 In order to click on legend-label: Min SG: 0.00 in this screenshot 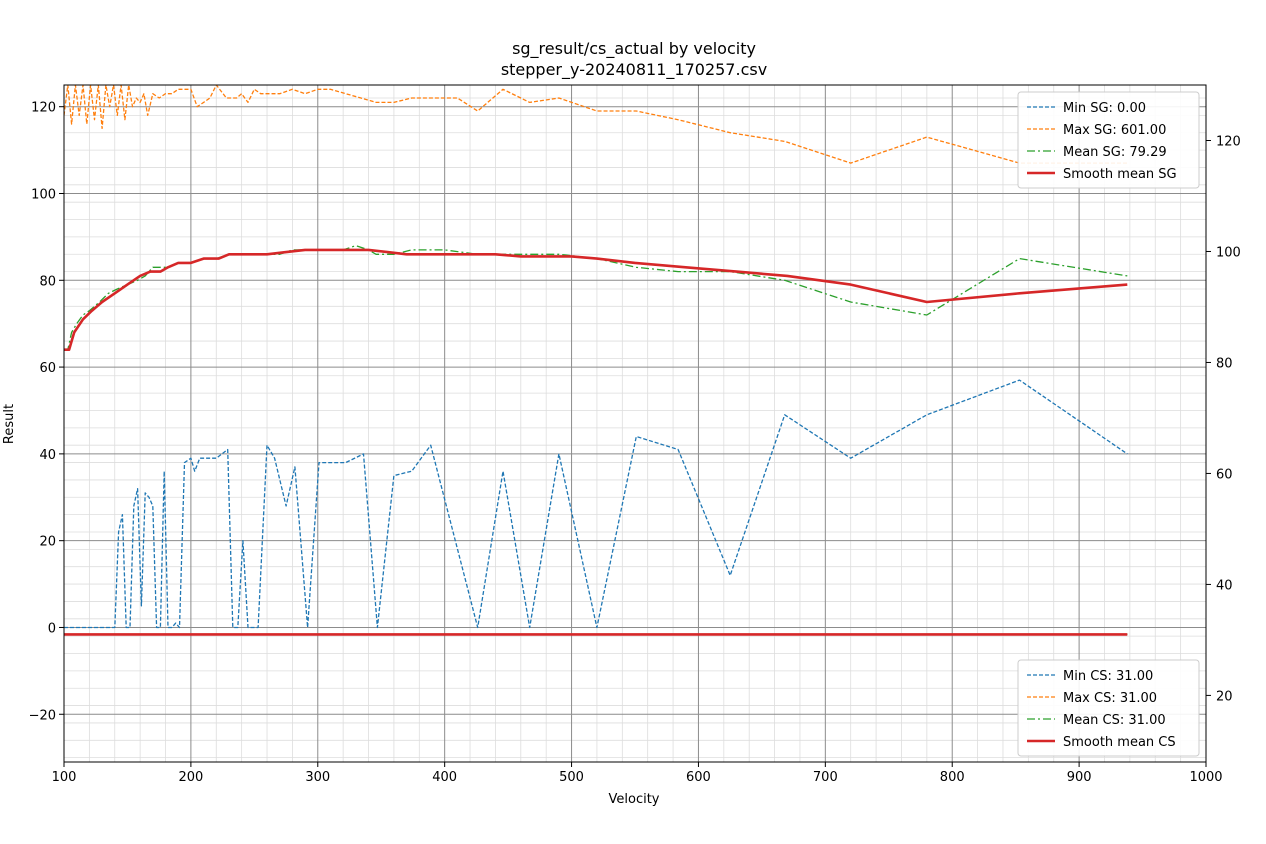, I will do `click(1104, 108)`.